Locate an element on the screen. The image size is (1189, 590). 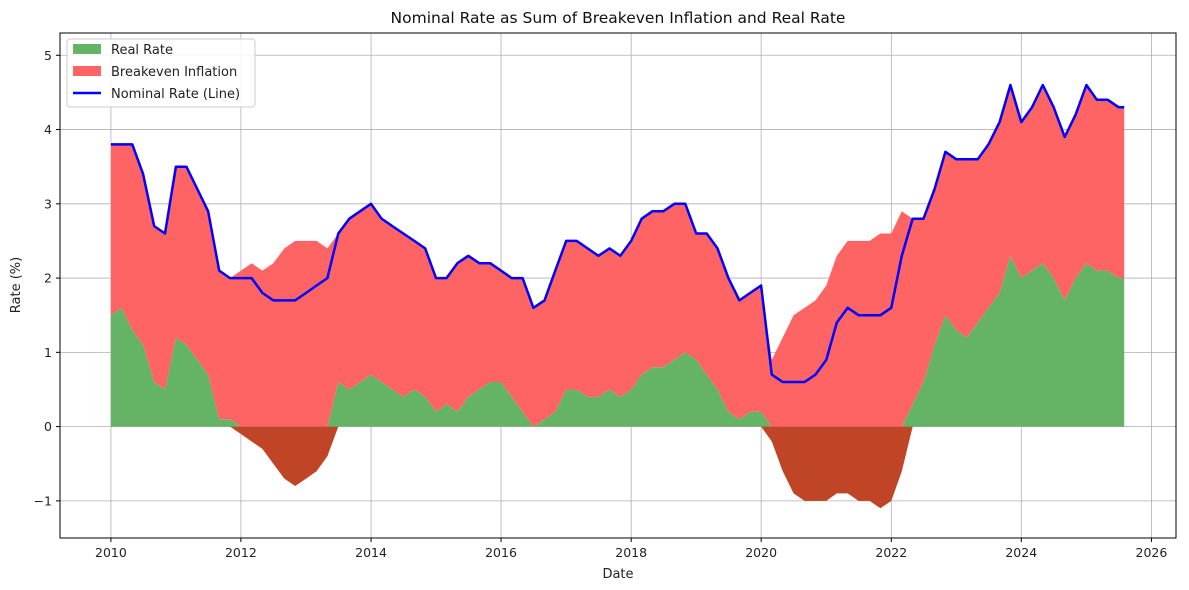
x-tick-label-2018: 2018 is located at coordinates (631, 552).